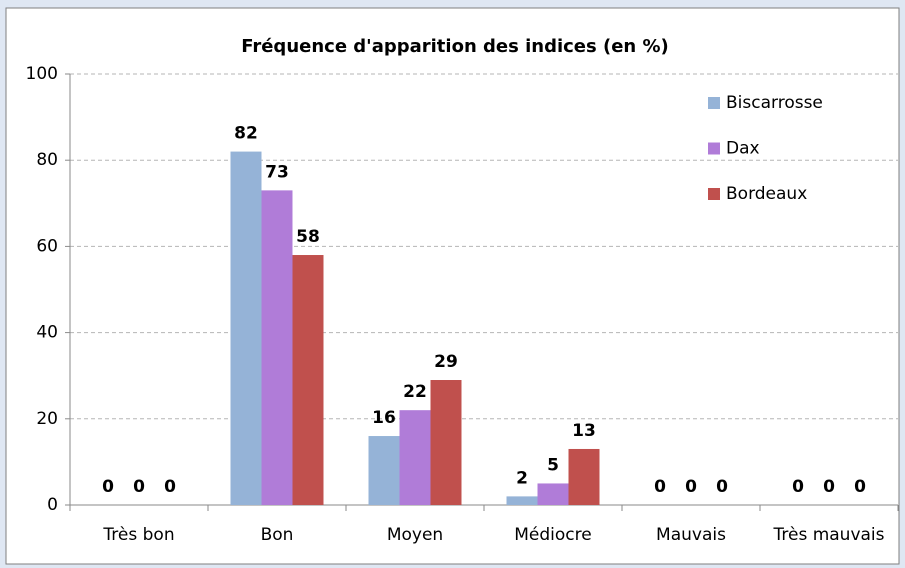  Describe the element at coordinates (277, 172) in the screenshot. I see `value-label: 73` at that location.